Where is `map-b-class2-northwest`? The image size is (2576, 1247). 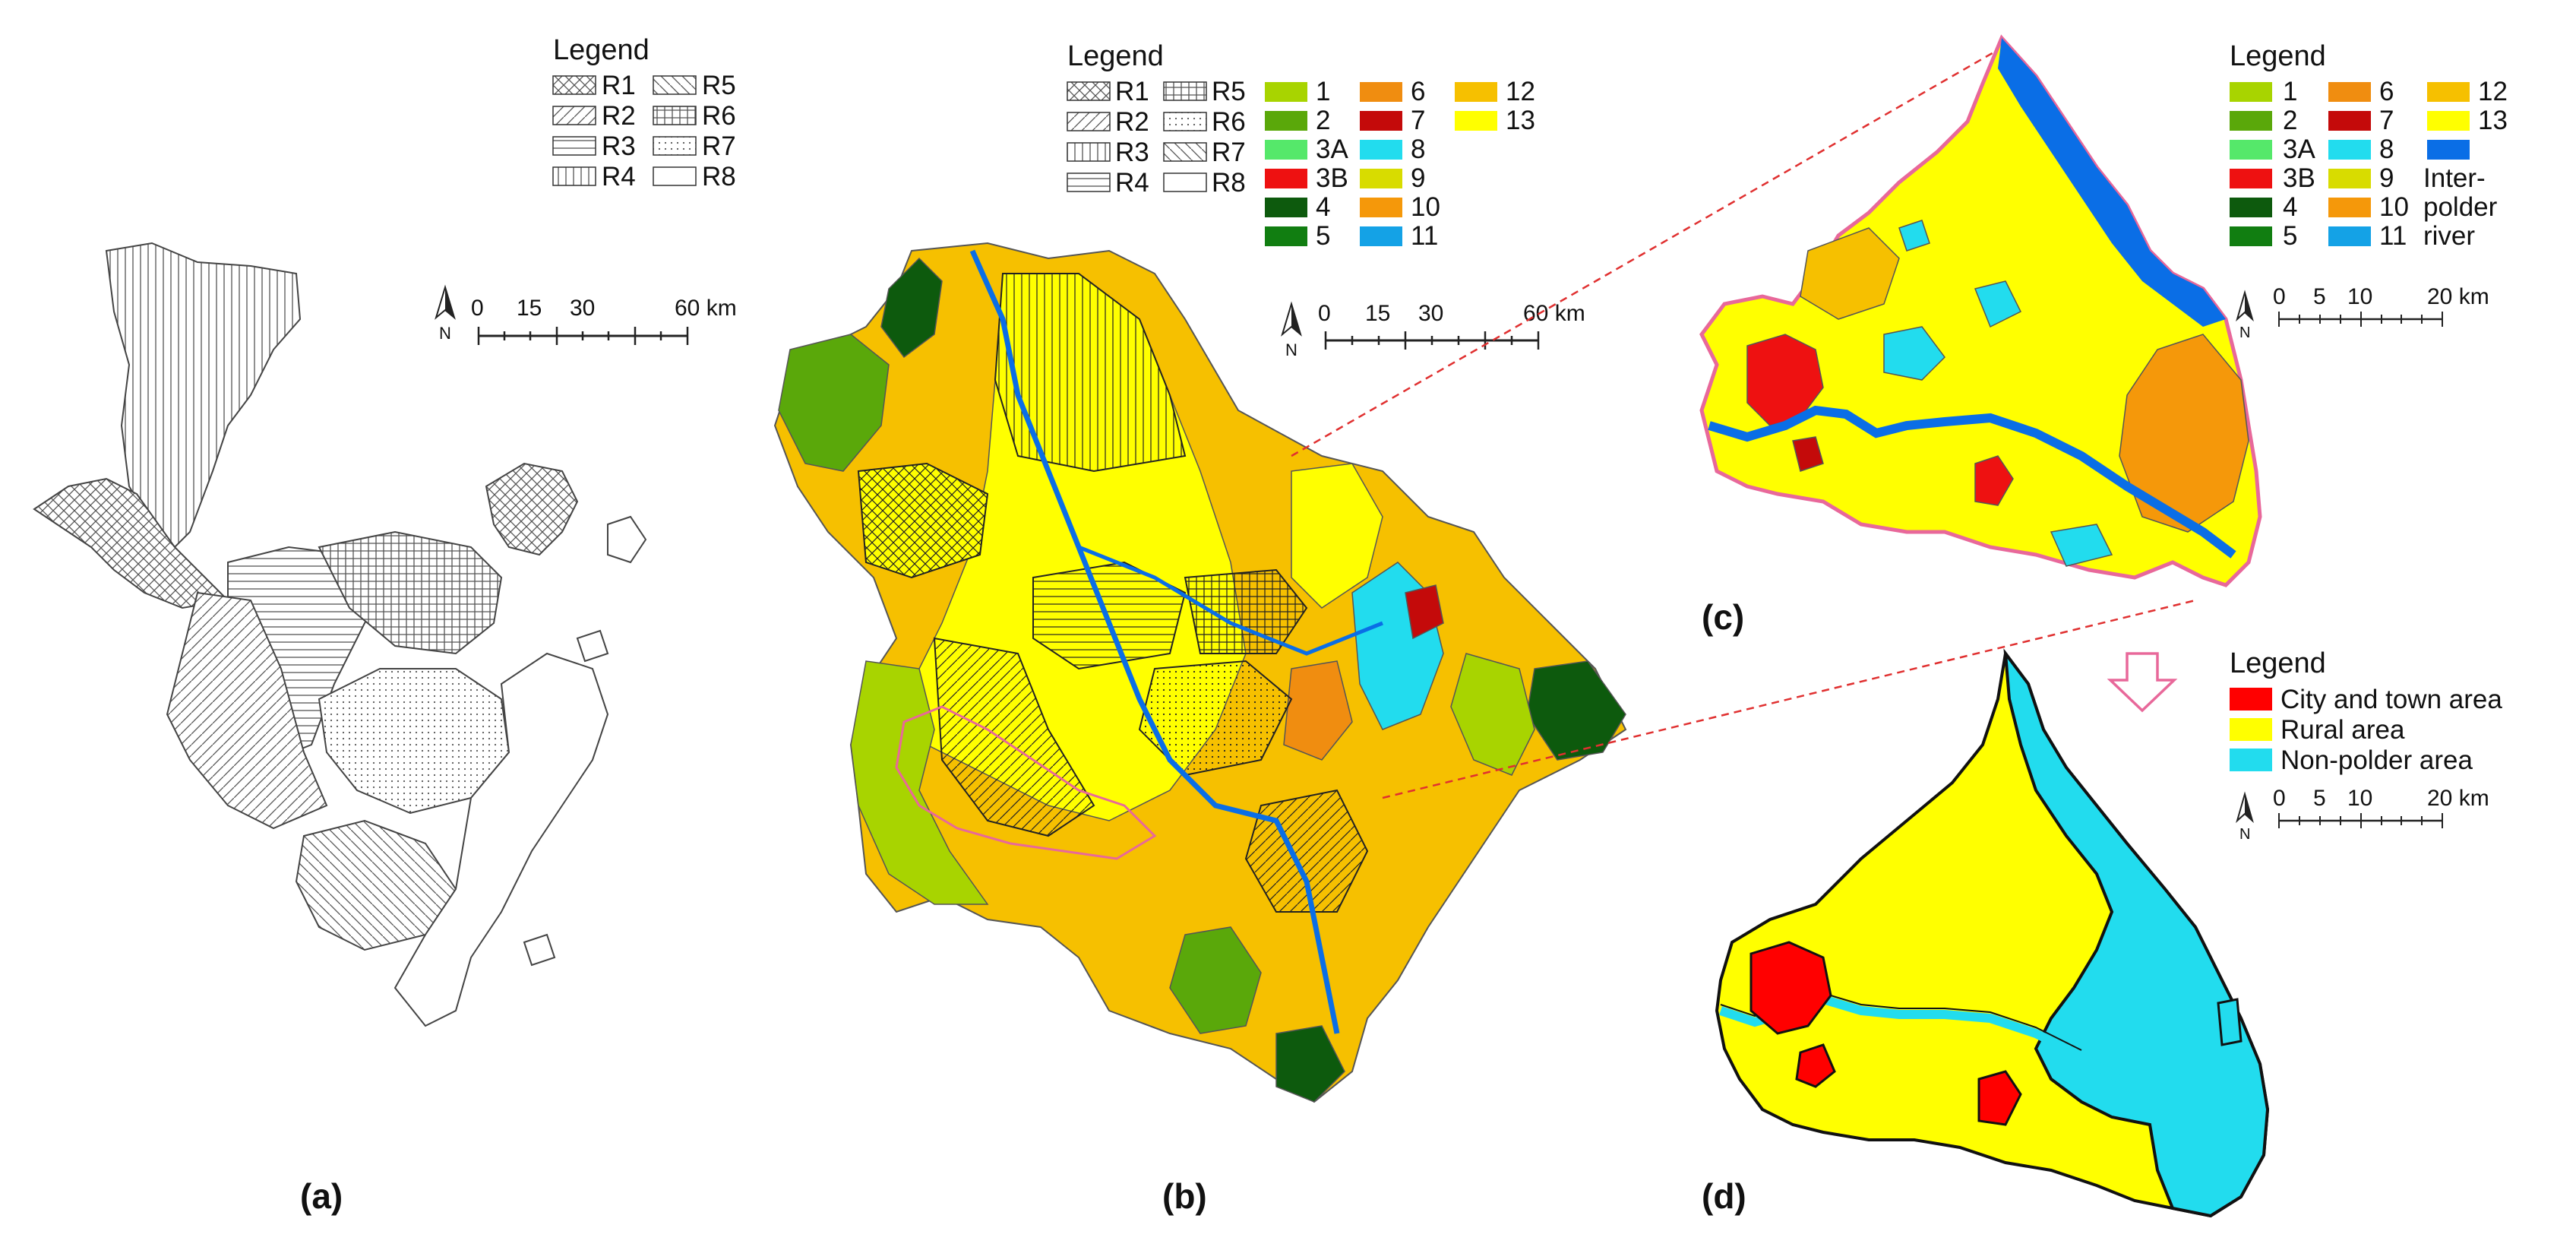 map-b-class2-northwest is located at coordinates (834, 403).